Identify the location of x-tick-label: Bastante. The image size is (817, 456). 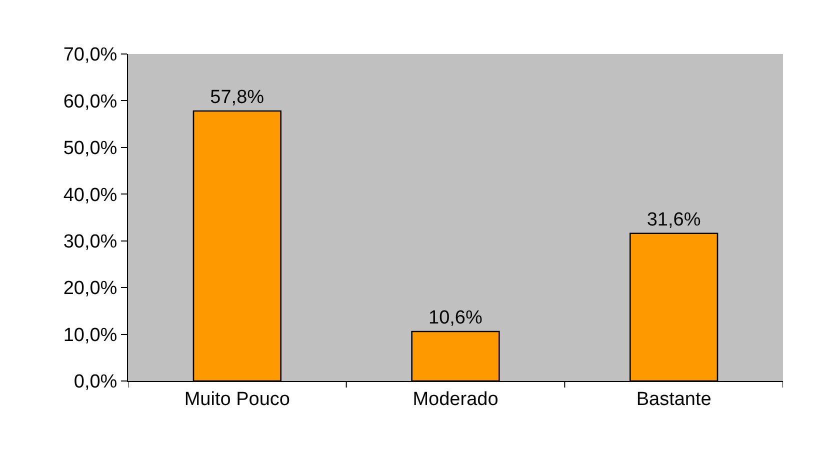
(674, 399).